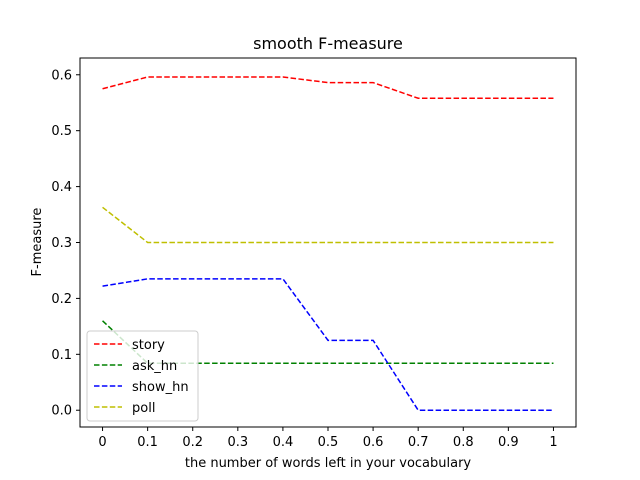  I want to click on y-tick-label: 0.3, so click(61, 243).